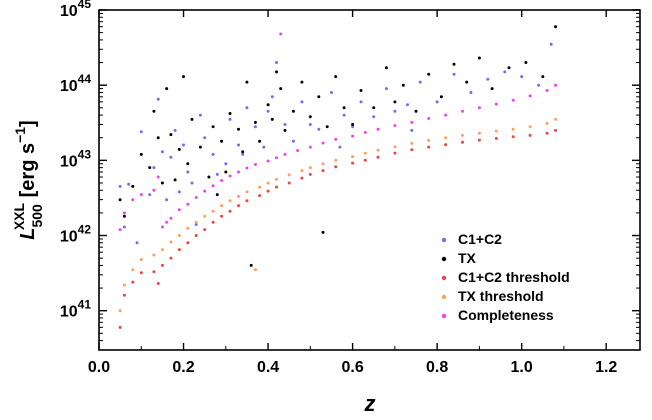 This screenshot has width=652, height=420. What do you see at coordinates (28, 179) in the screenshot?
I see `y-axis-title: L500XXL [erg s−1]` at bounding box center [28, 179].